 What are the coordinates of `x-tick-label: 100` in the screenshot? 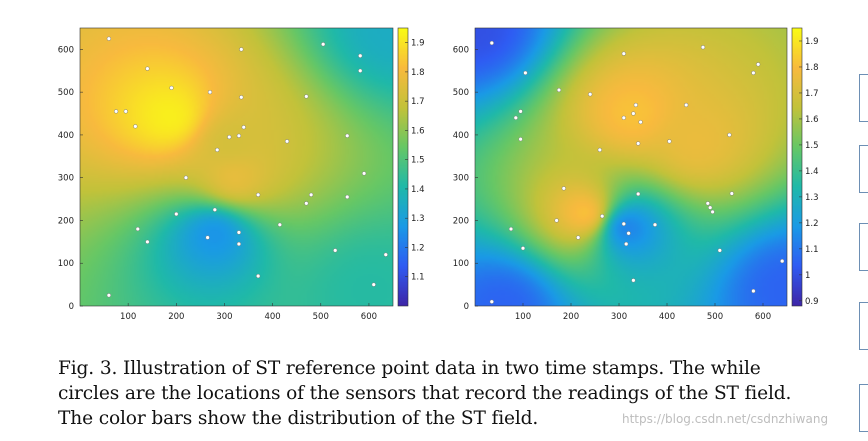 It's located at (523, 317).